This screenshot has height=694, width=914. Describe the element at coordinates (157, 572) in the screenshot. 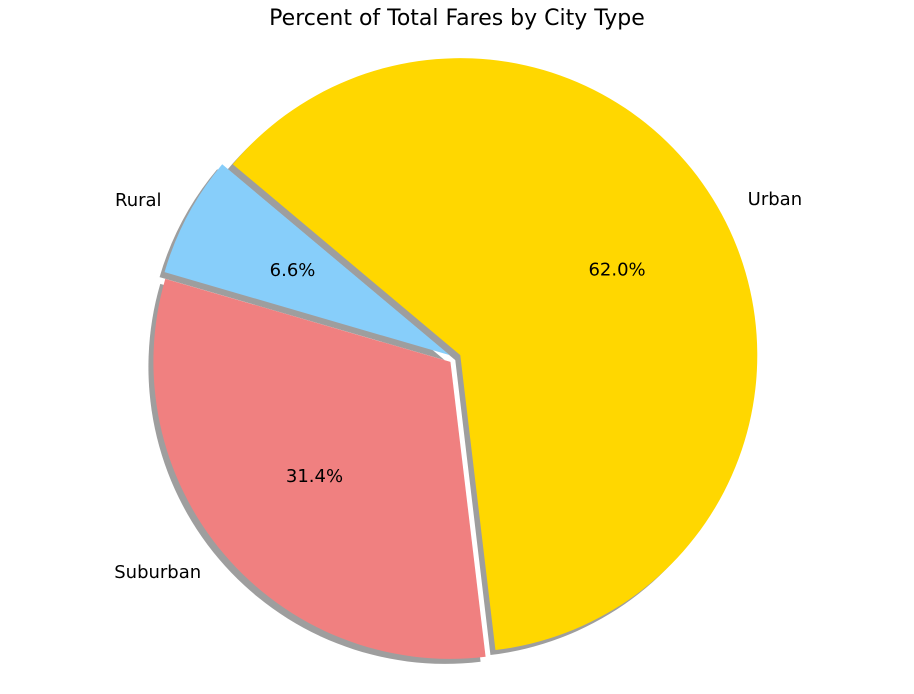

I see `slice-label-suburban: Suburban` at that location.